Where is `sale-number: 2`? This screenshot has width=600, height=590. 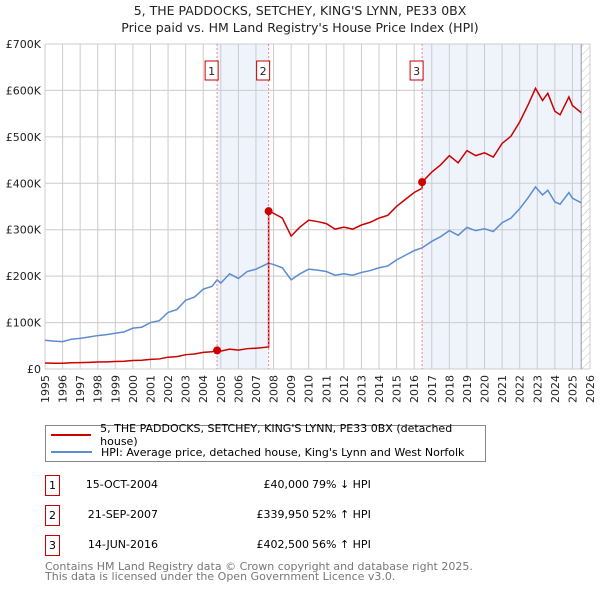
sale-number: 2 is located at coordinates (52, 515).